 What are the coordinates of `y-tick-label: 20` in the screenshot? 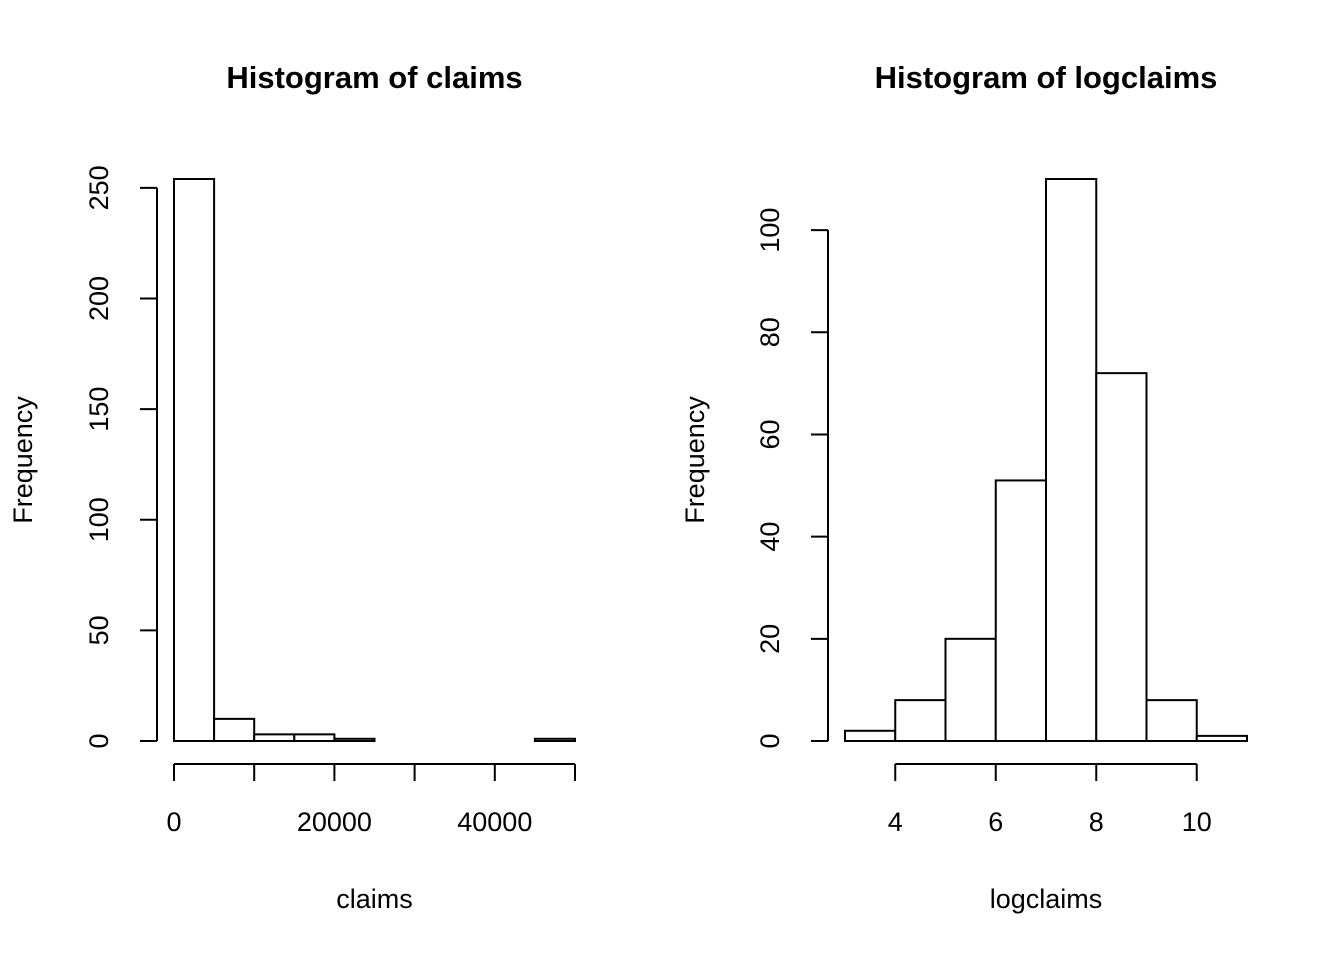 It's located at (770, 639).